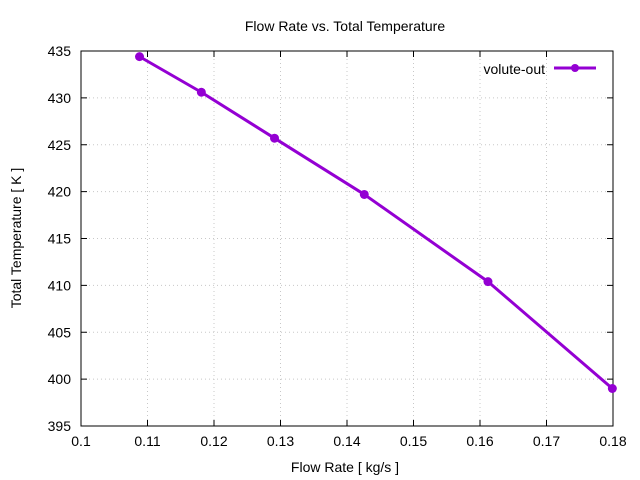  I want to click on x-tick-label: 0.18, so click(612, 441).